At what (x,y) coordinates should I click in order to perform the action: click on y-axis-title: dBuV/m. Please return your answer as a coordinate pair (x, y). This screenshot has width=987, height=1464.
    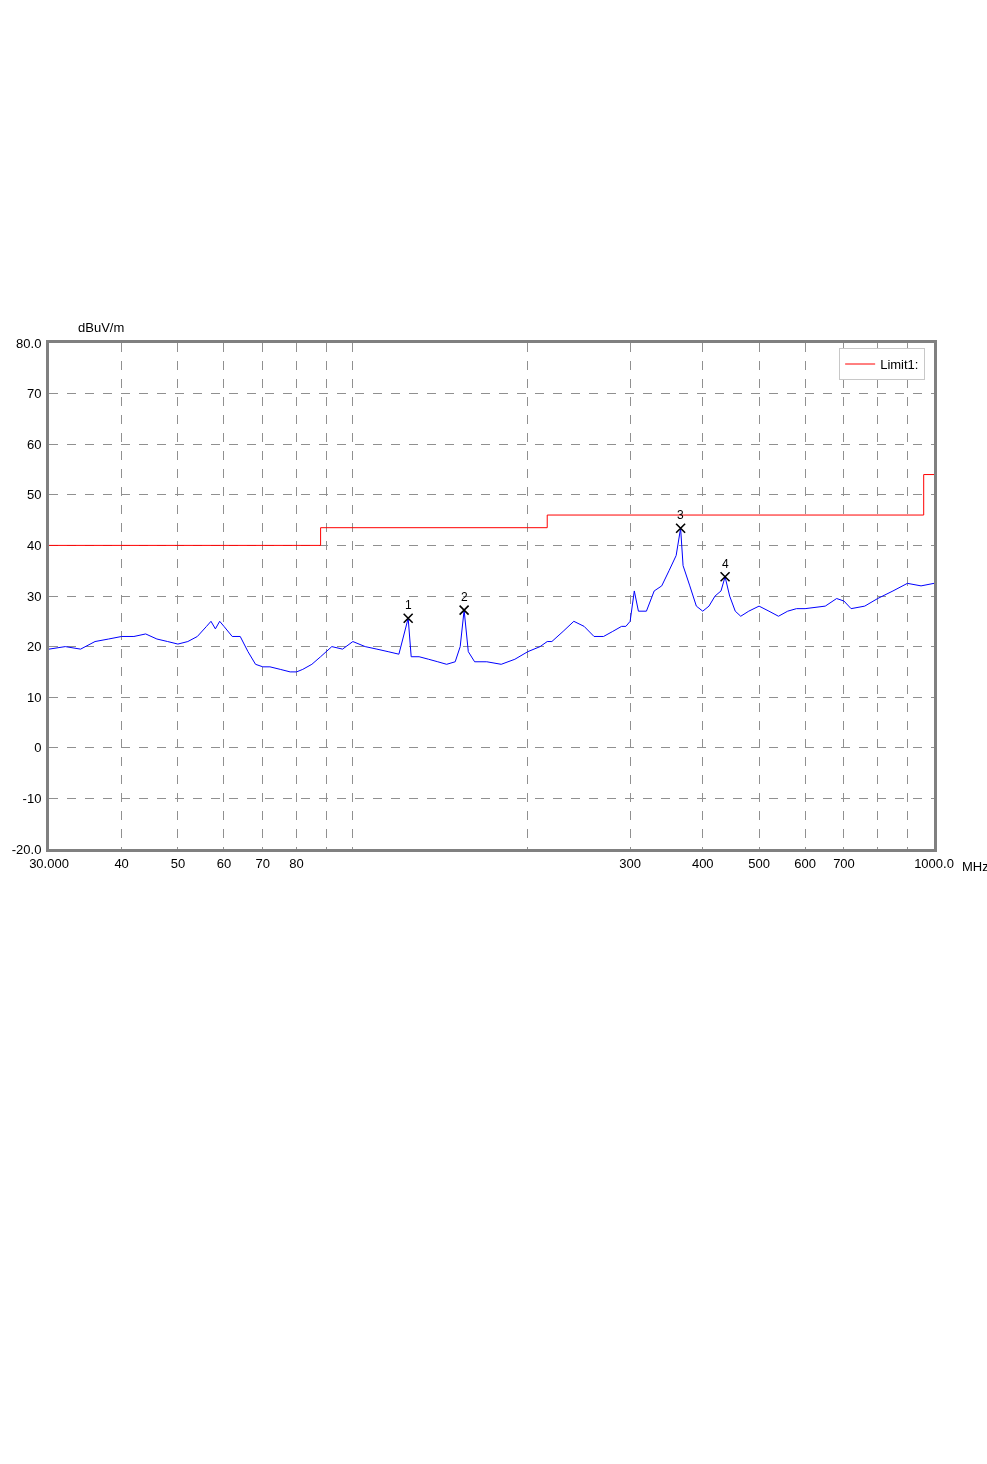
    Looking at the image, I should click on (101, 327).